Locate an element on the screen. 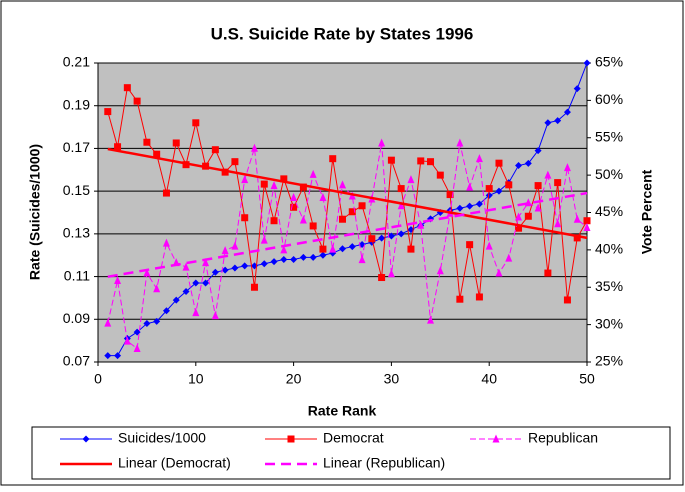  legend-label: Linear (Democrat) is located at coordinates (174, 463).